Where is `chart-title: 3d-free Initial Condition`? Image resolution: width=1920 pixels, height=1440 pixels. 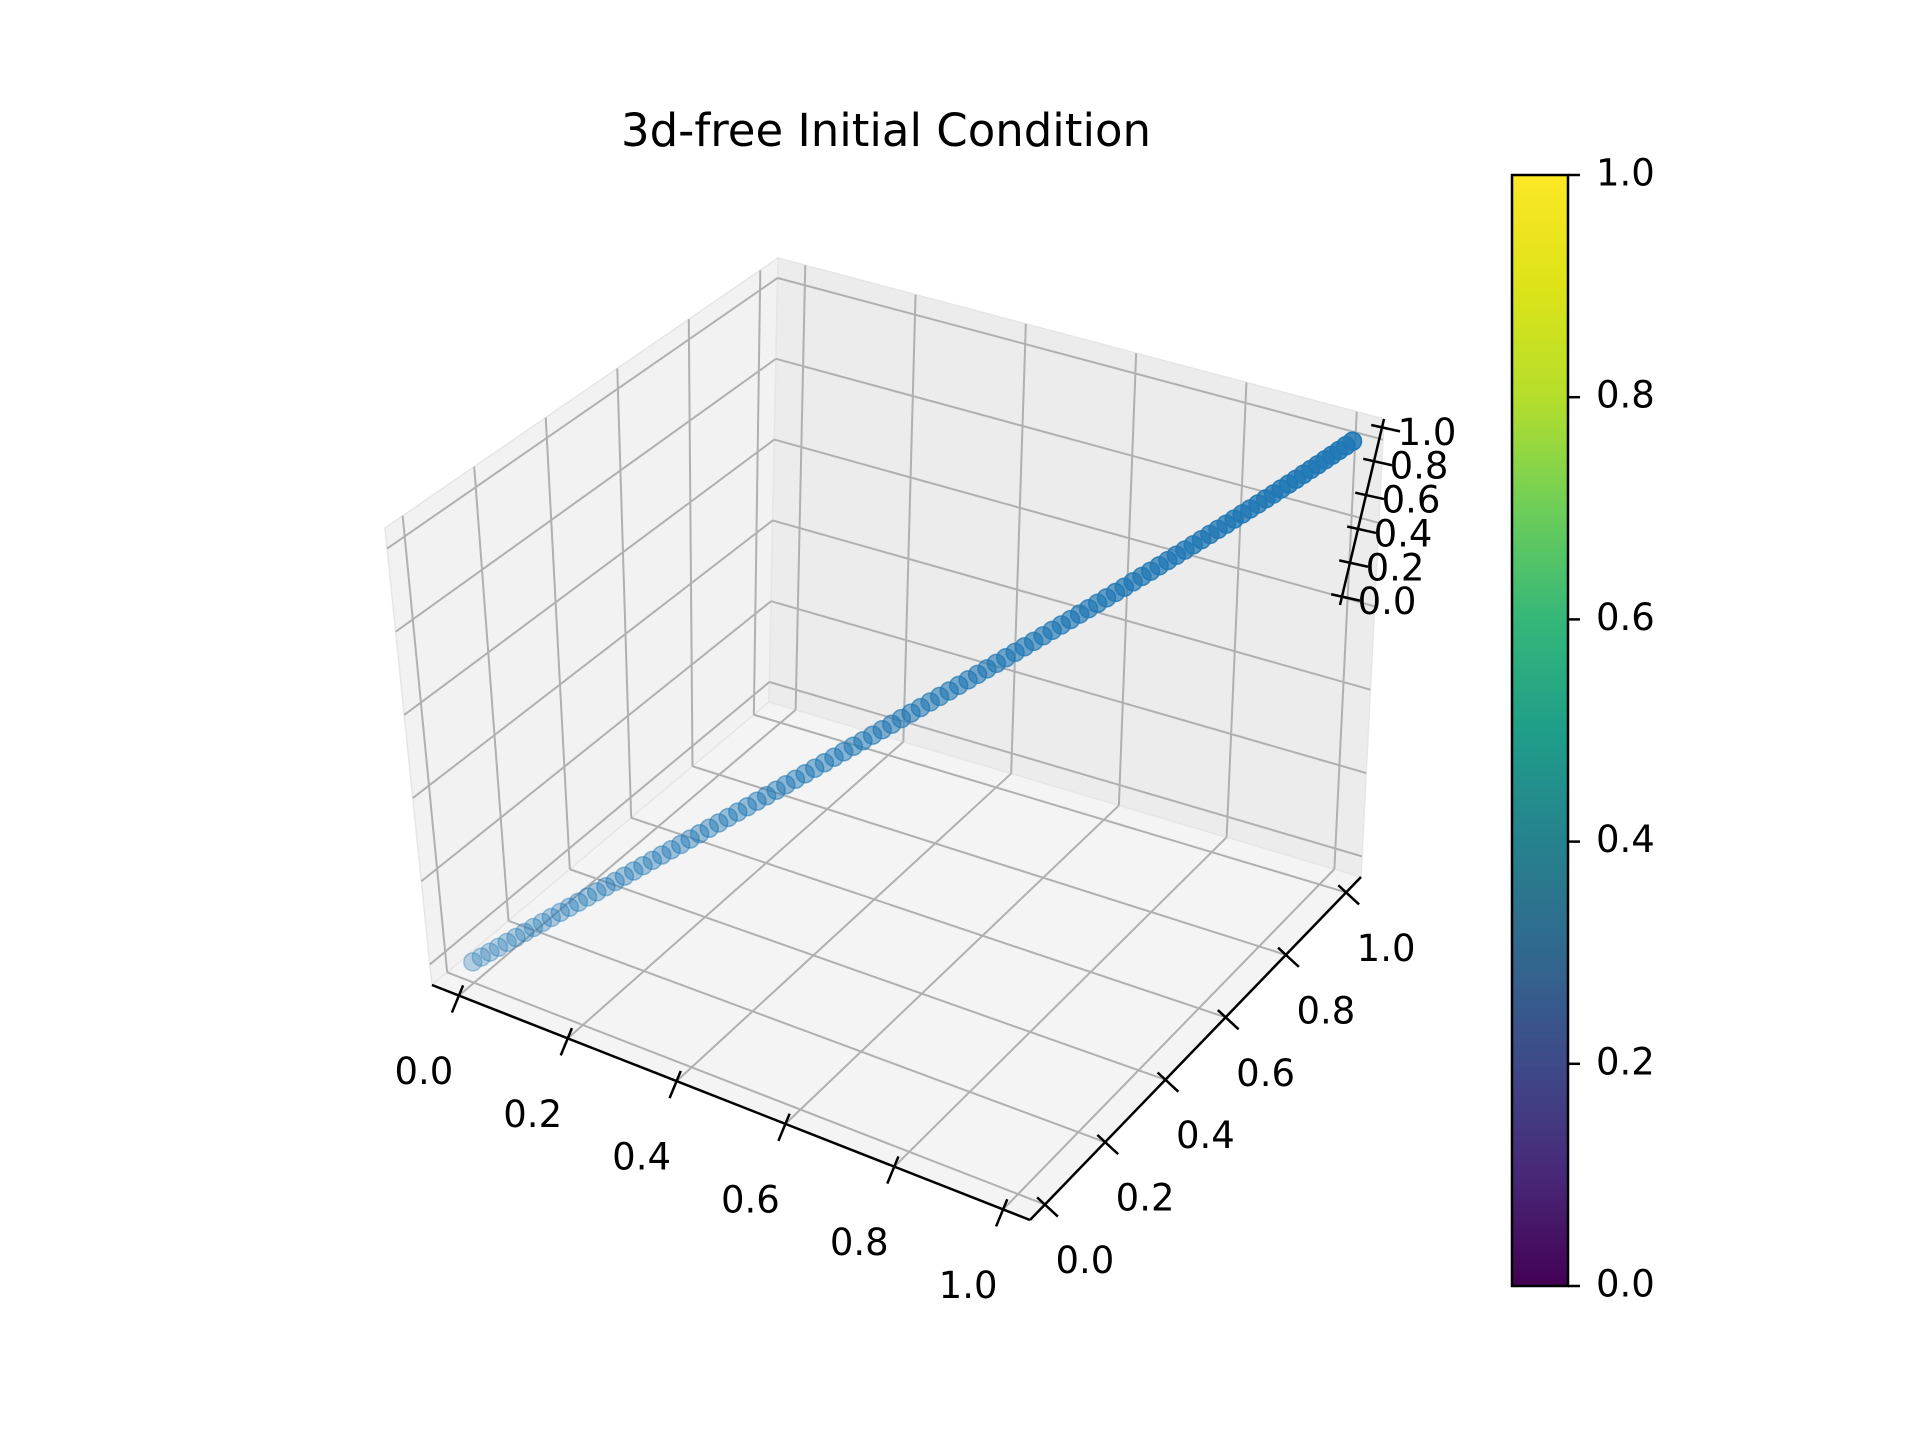 chart-title: 3d-free Initial Condition is located at coordinates (886, 130).